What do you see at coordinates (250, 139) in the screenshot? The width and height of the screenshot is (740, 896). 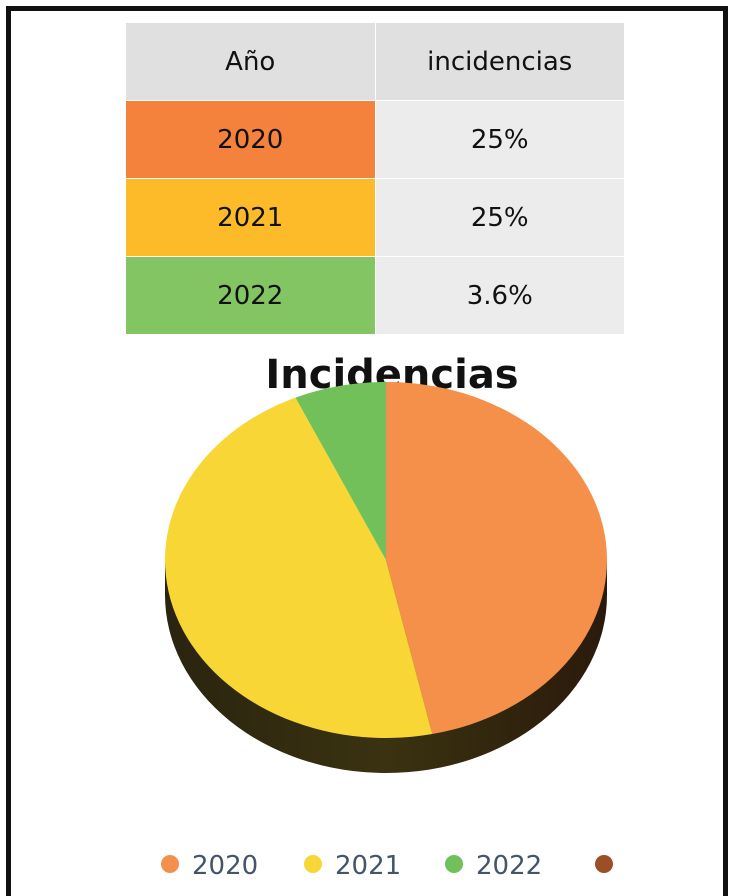 I see `cell: 2020` at bounding box center [250, 139].